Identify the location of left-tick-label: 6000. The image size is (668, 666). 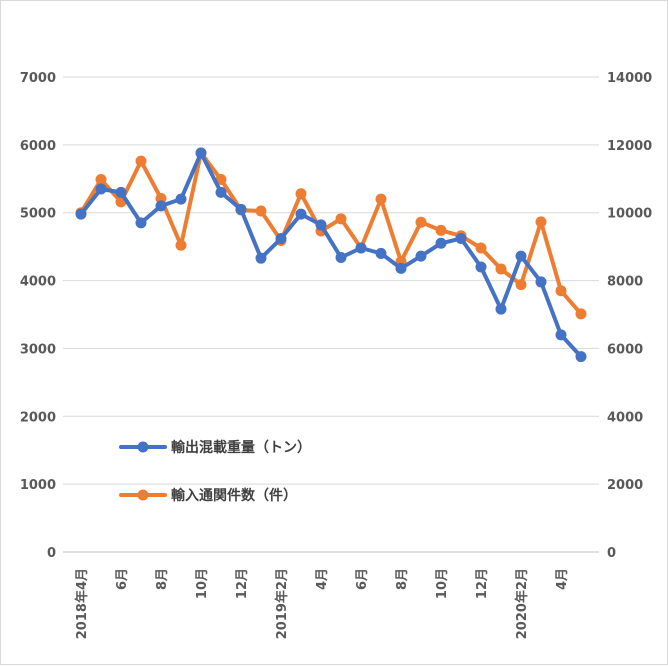
(38, 146).